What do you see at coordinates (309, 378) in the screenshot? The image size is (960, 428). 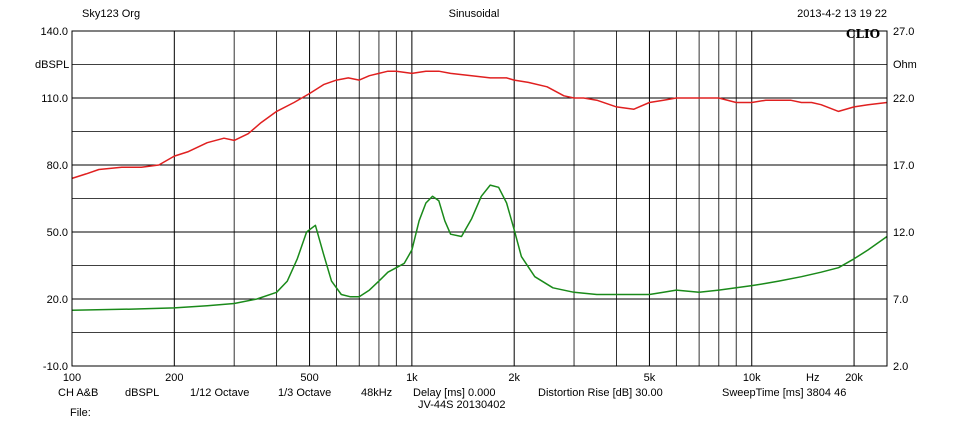 I see `x-tick-label: 500` at bounding box center [309, 378].